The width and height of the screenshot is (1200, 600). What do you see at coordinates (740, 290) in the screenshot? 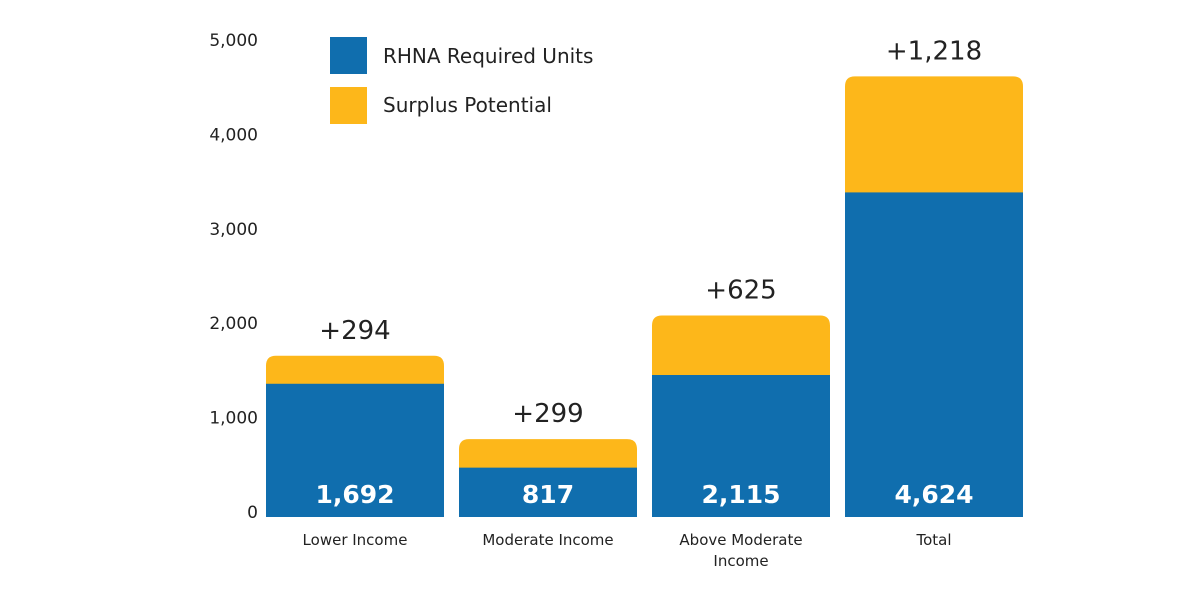
I see `surplus-label: +625` at bounding box center [740, 290].